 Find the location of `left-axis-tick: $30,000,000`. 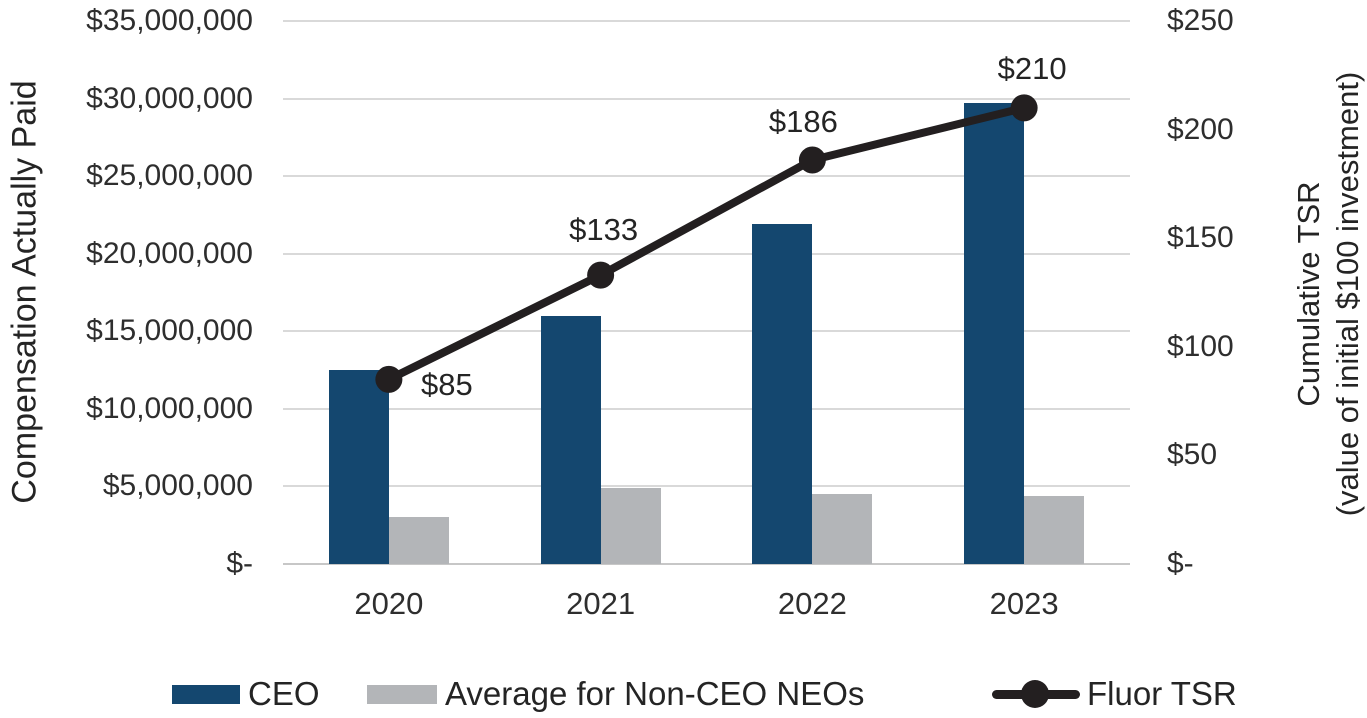

left-axis-tick: $30,000,000 is located at coordinates (169, 98).